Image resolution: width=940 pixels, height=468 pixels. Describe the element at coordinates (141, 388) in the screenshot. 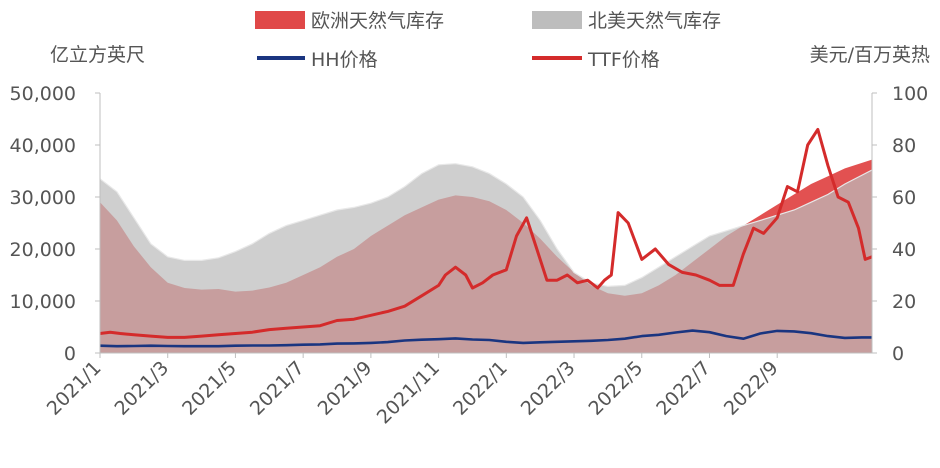

I see `x-tick-label: 2021/3` at that location.